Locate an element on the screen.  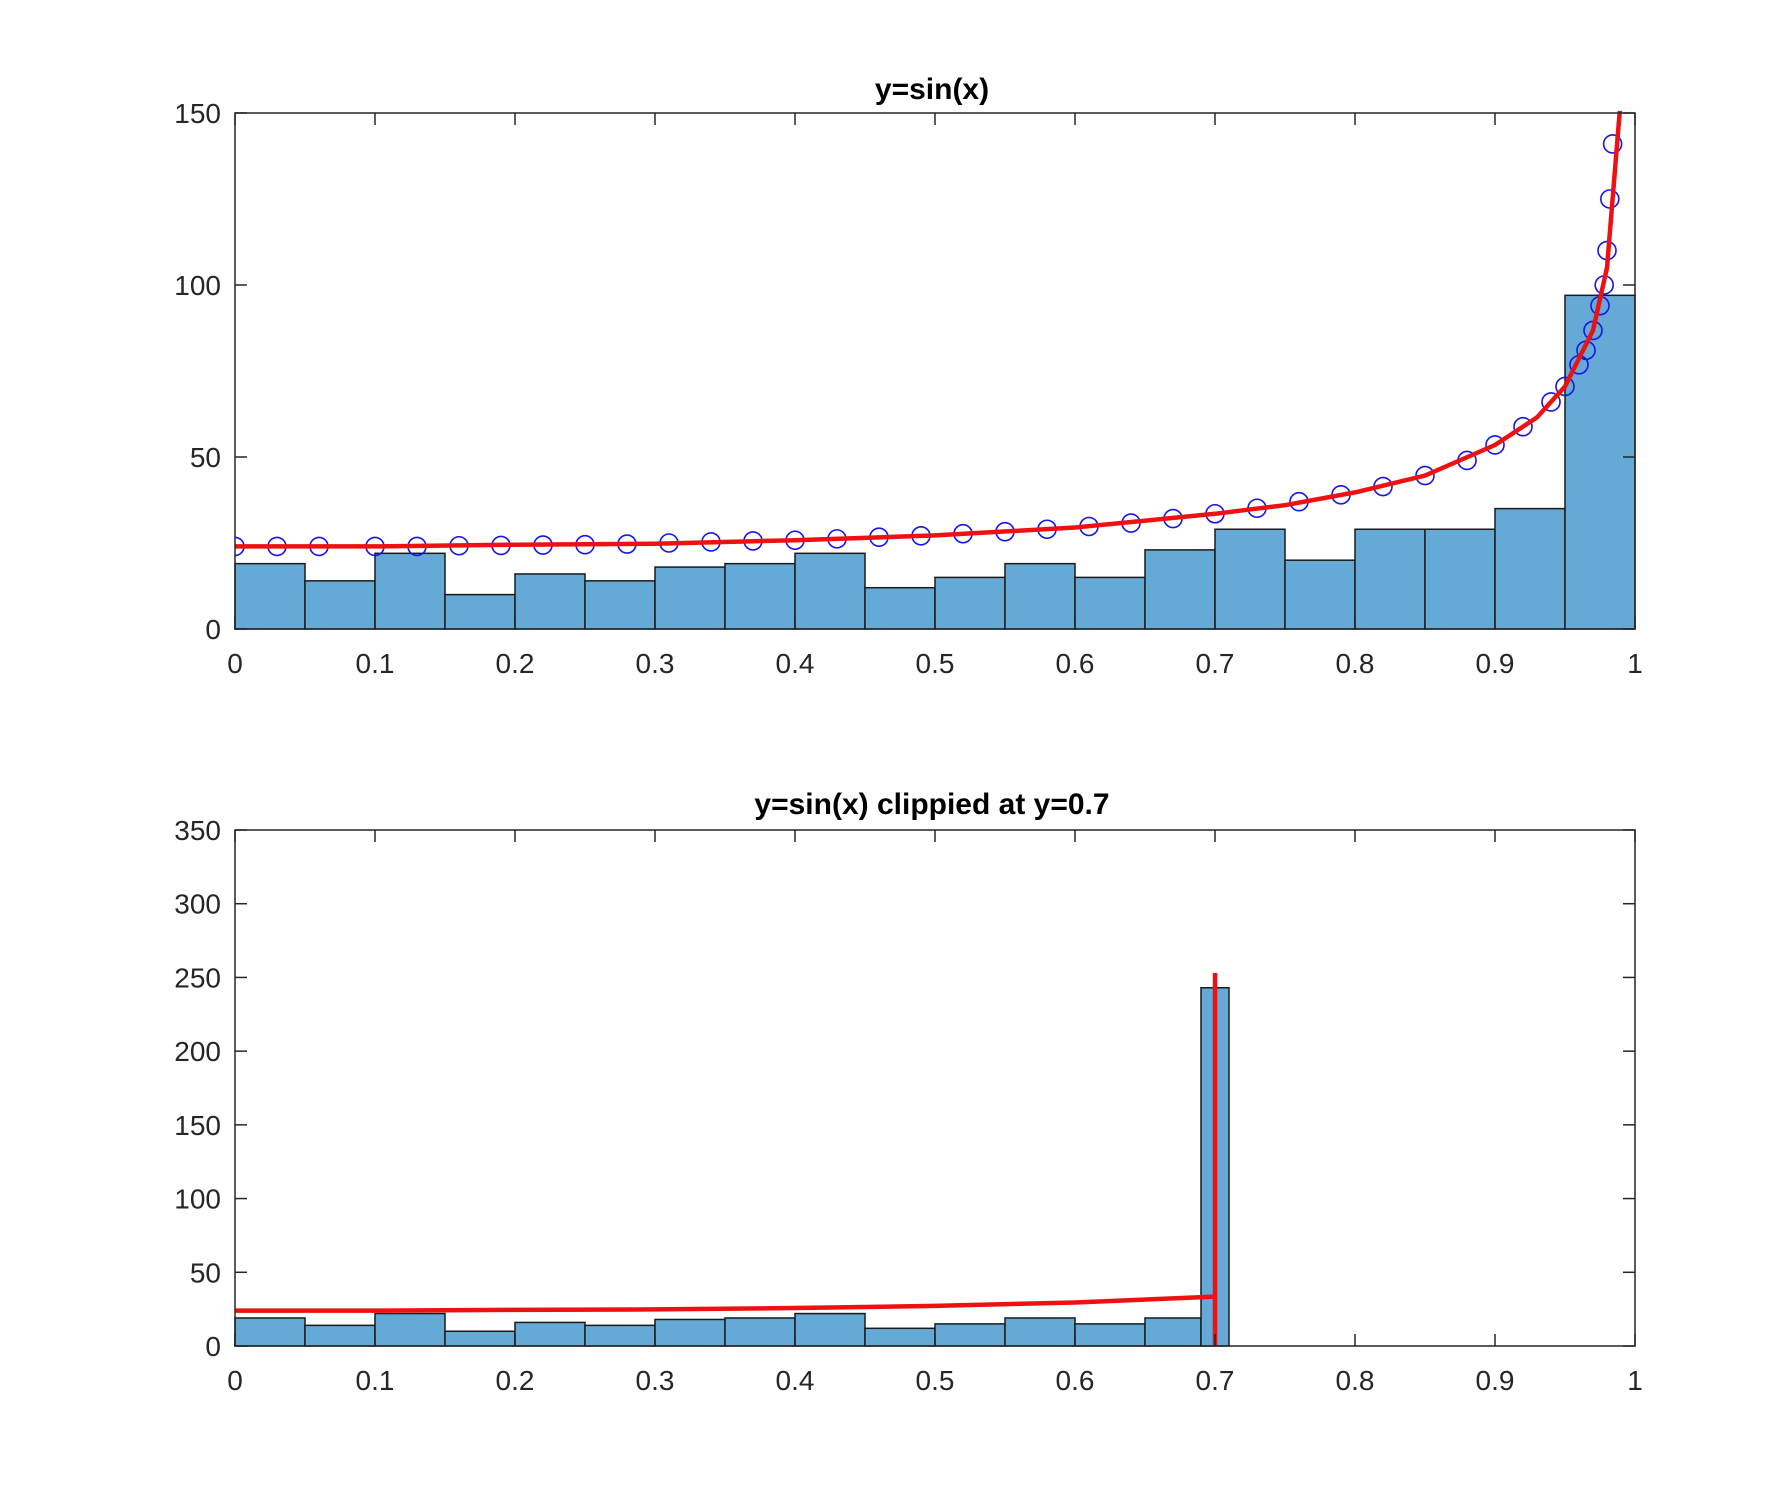
y-tick-label: 350 is located at coordinates (197, 830).